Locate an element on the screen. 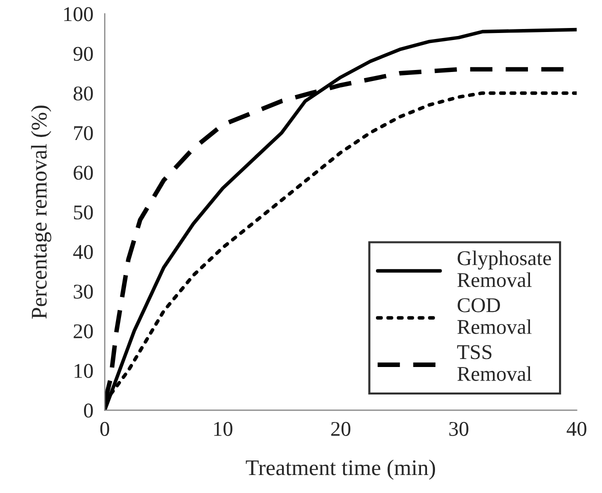 The width and height of the screenshot is (602, 493). y-tick-label: 0 is located at coordinates (88, 411).